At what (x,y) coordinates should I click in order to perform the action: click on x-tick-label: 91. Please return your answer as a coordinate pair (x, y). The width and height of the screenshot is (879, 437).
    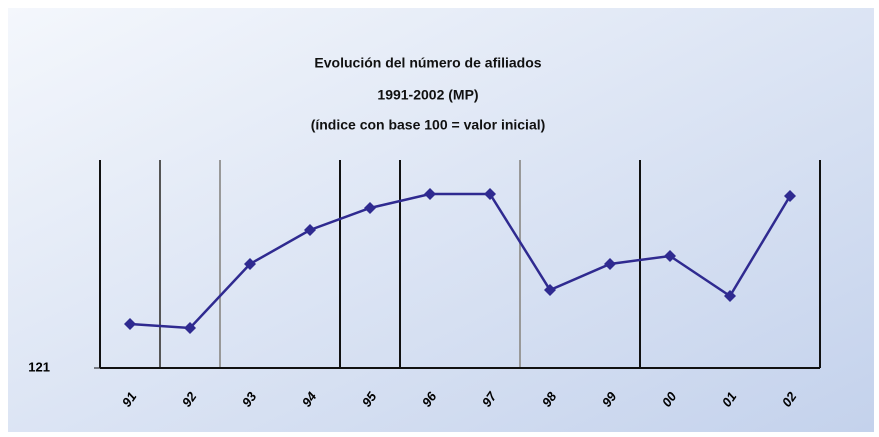
    Looking at the image, I should click on (129, 399).